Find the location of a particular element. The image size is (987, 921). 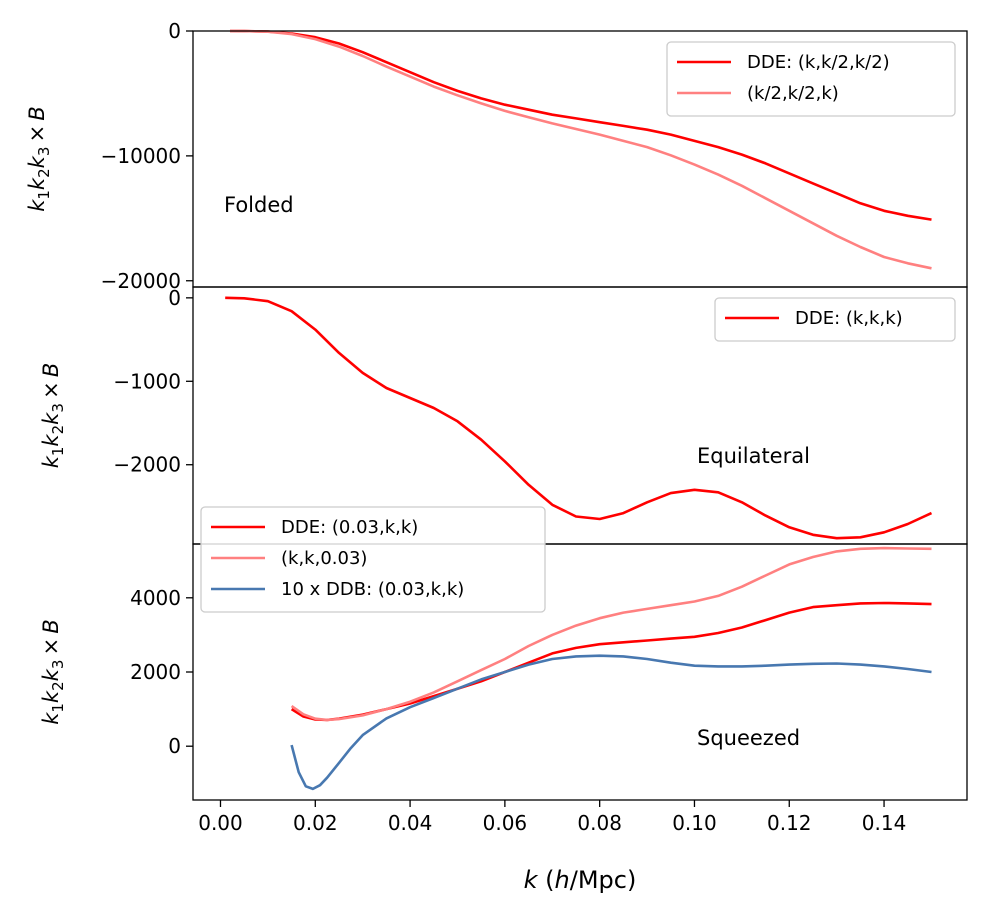

ytick-label: −1000 is located at coordinates (147, 381).